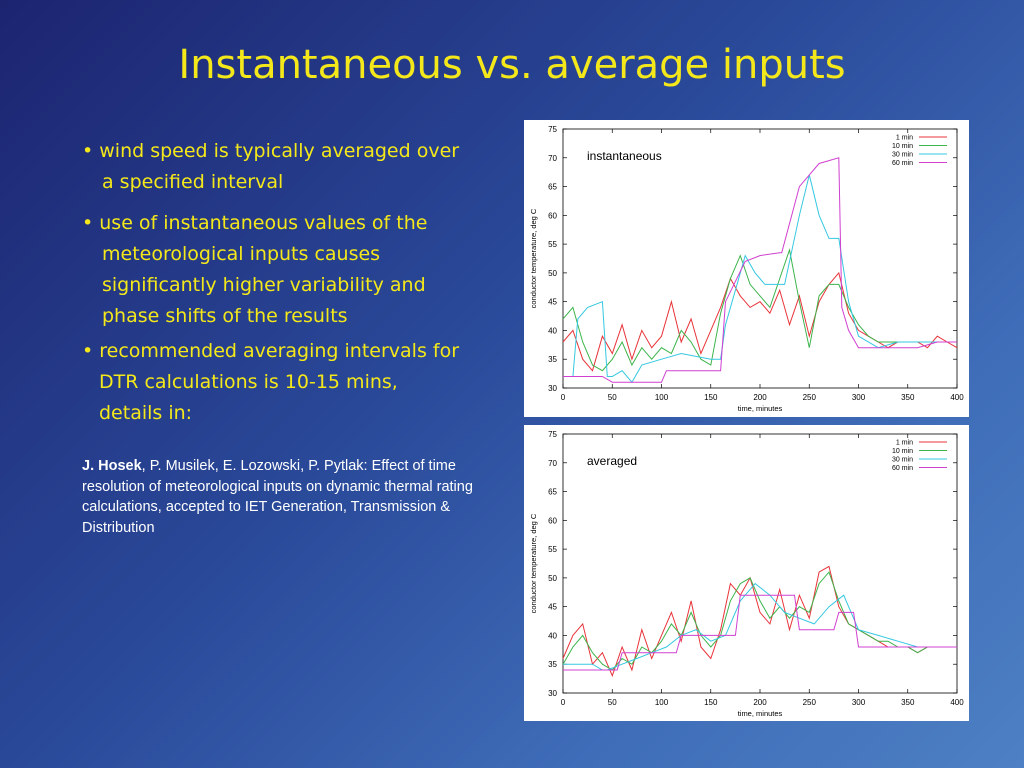 The height and width of the screenshot is (768, 1024). I want to click on plot-frame, so click(760, 258).